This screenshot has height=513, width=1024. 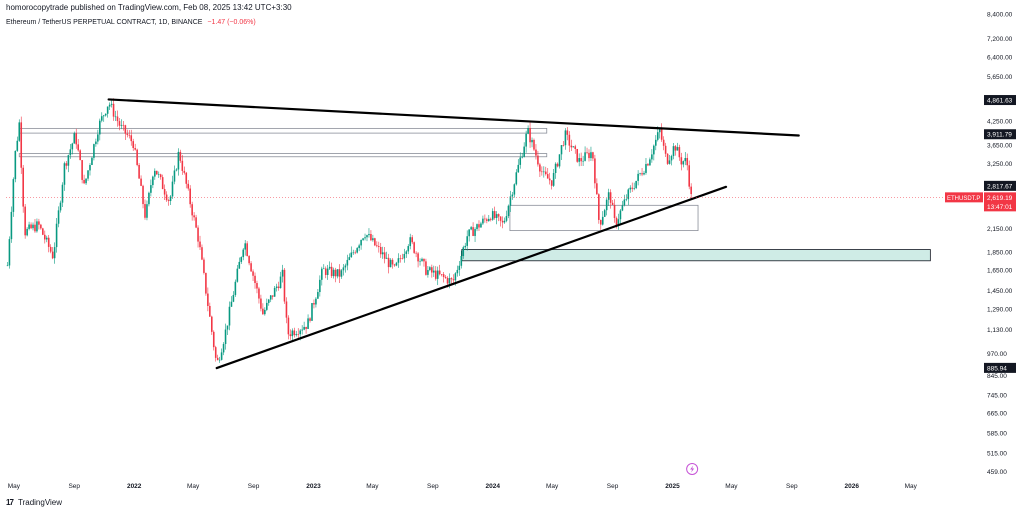 I want to click on icon-bolt, so click(x=692, y=469).